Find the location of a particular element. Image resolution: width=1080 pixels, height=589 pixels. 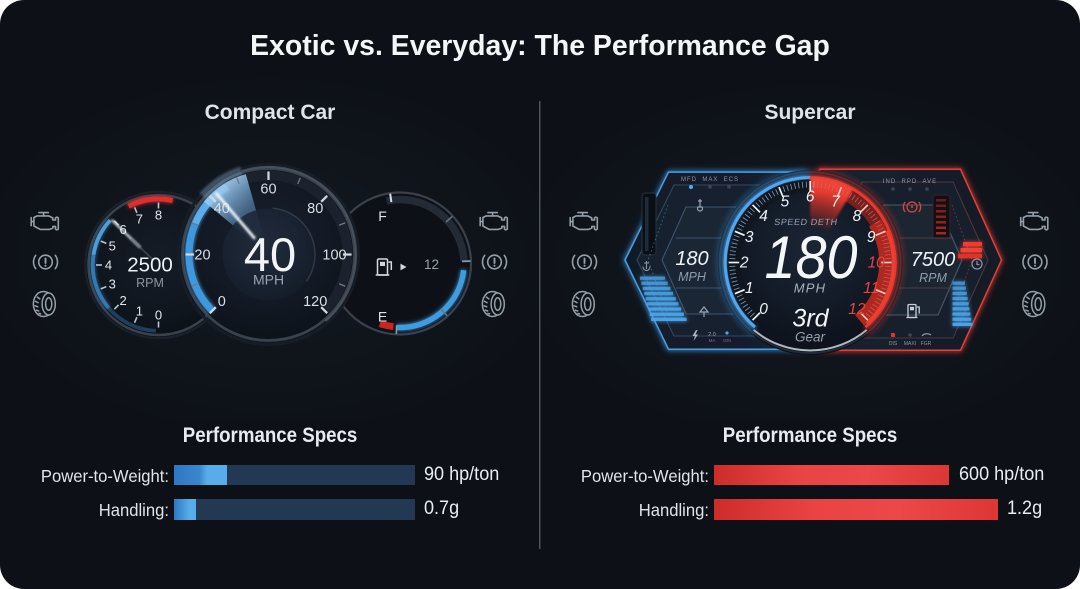

svg-text: 20 is located at coordinates (202, 256).